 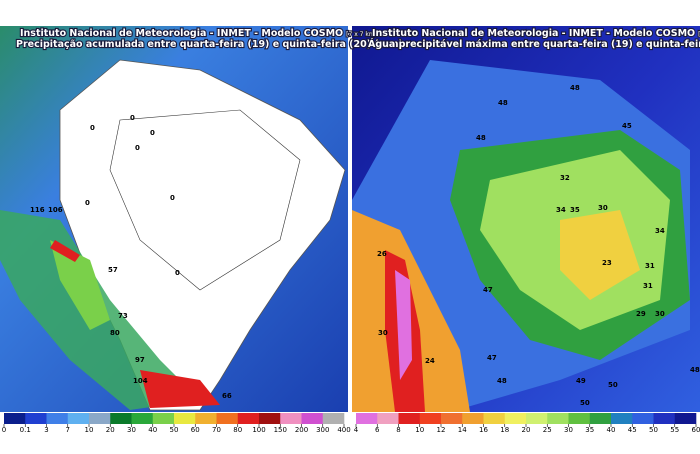 I want to click on map-label: 66, so click(x=227, y=396).